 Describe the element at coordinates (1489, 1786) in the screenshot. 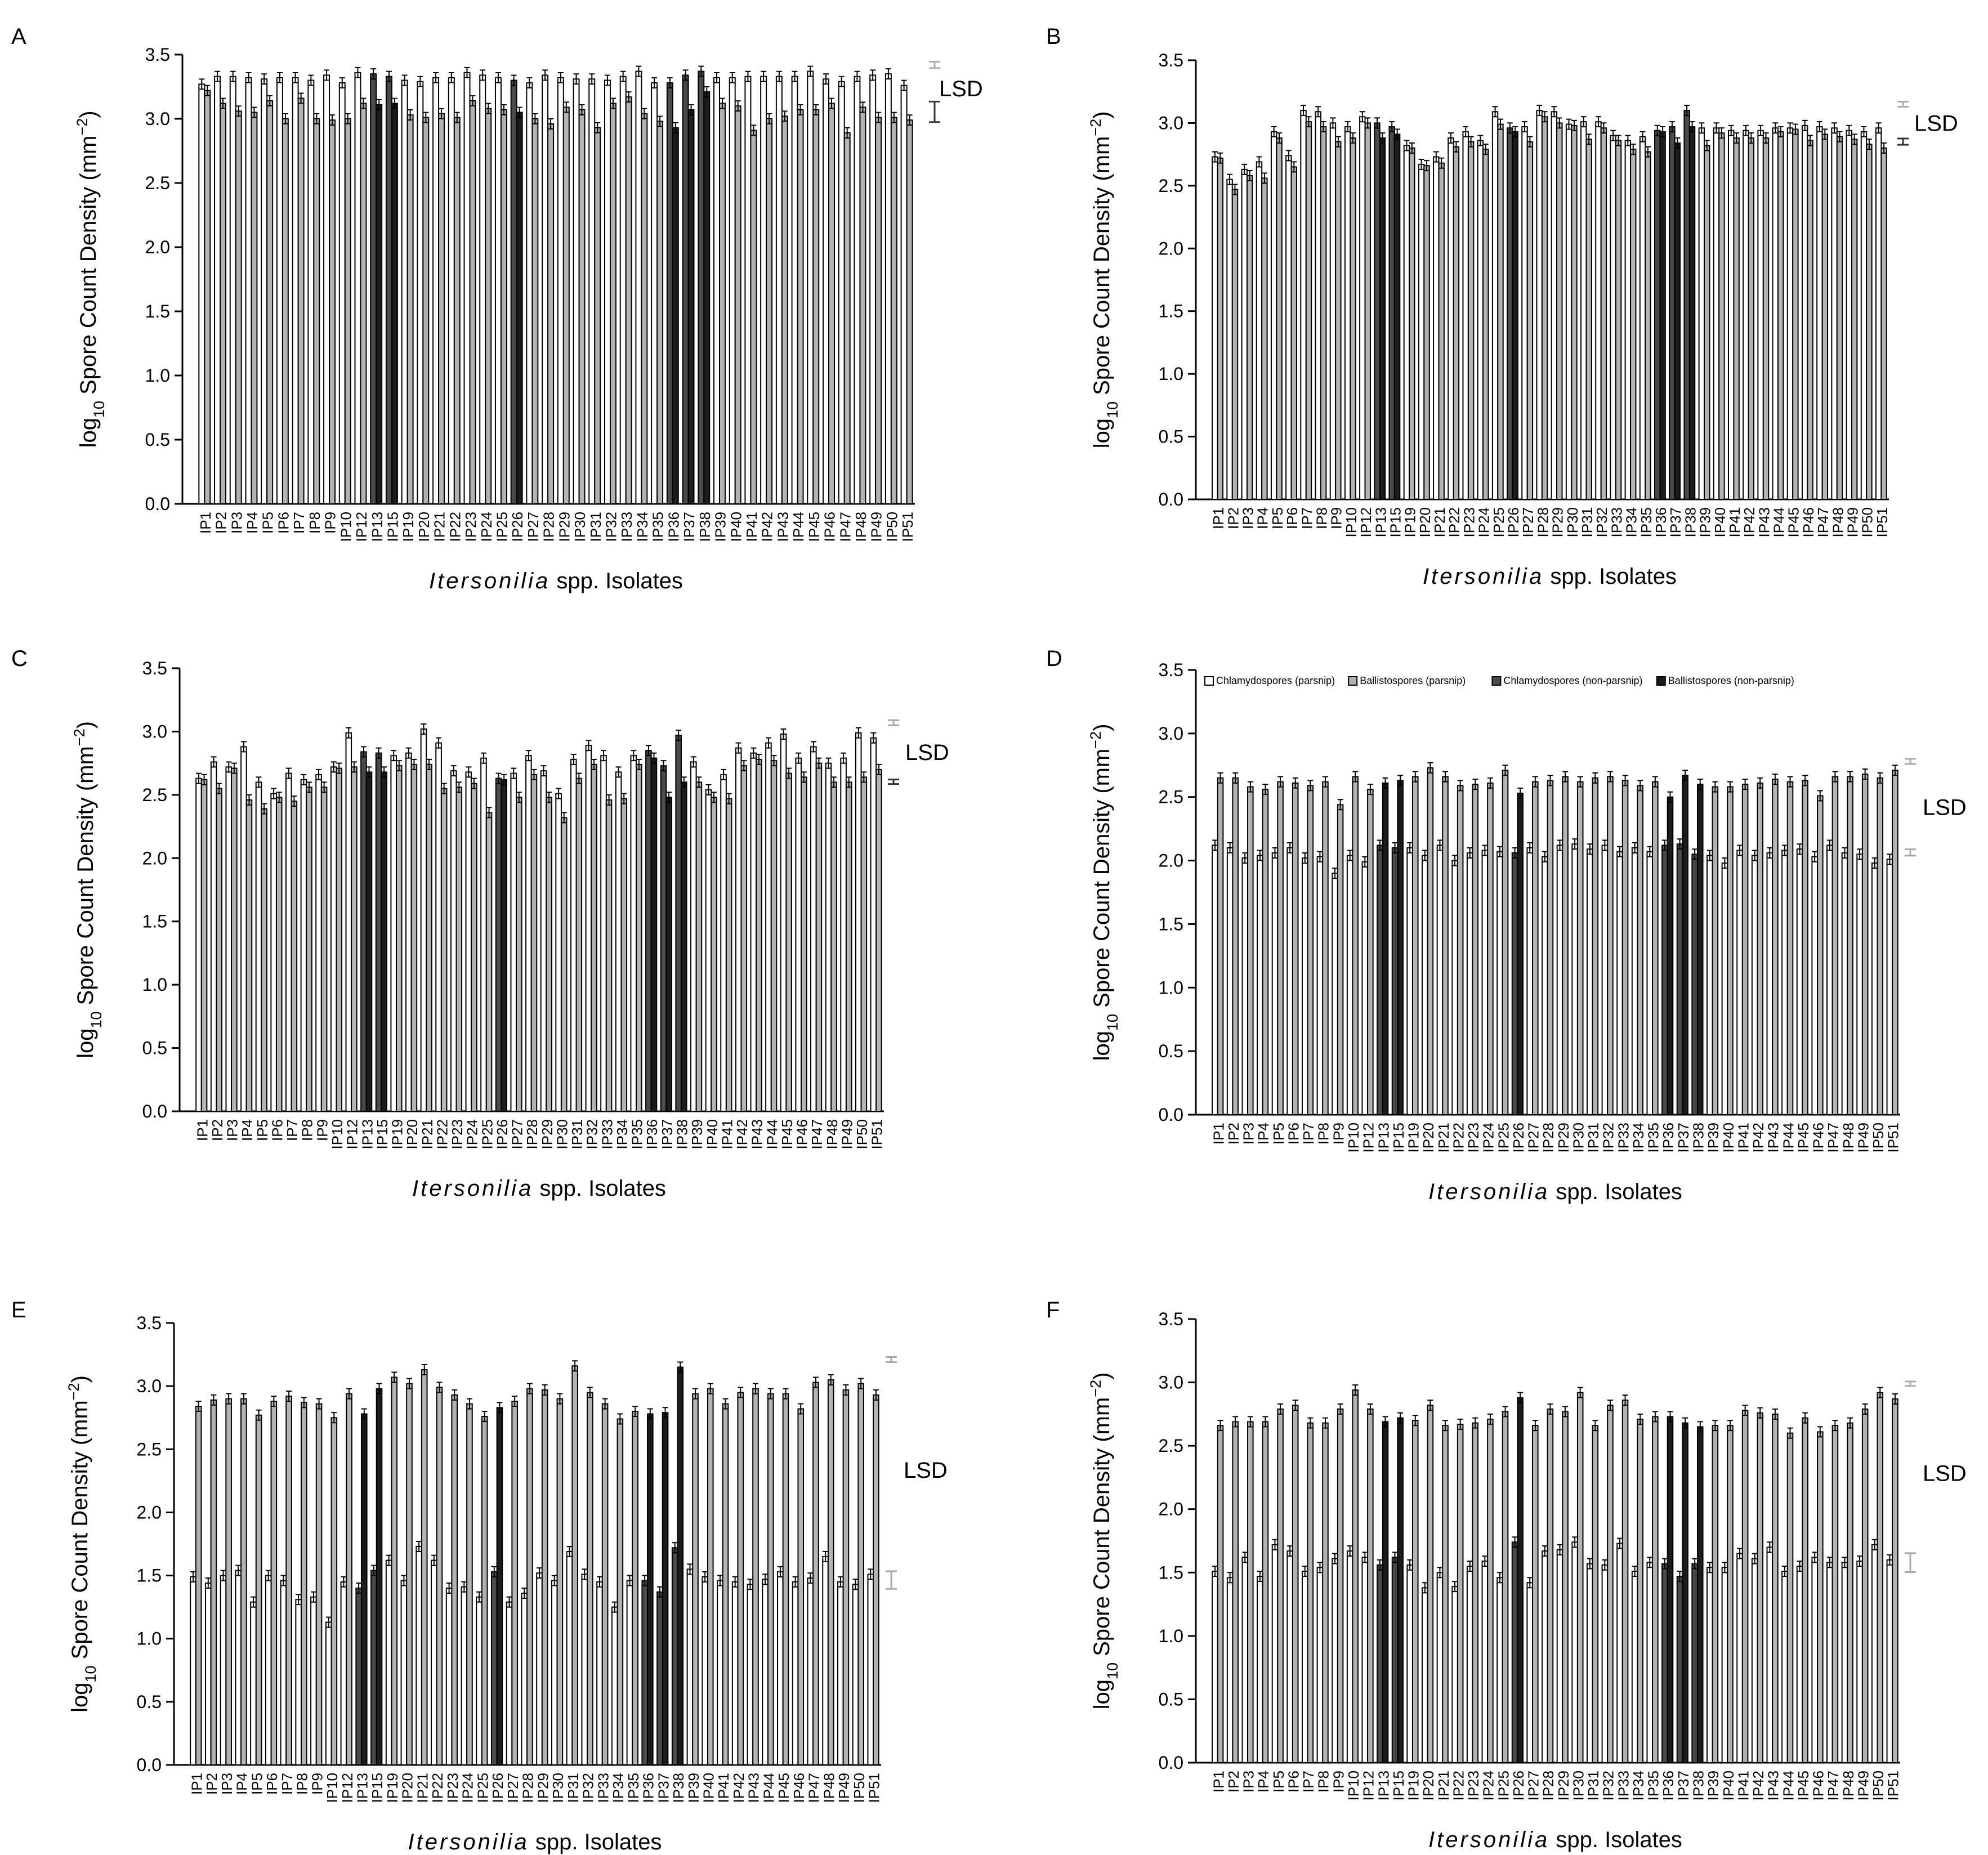

I see `x-tick-label: IP24` at that location.